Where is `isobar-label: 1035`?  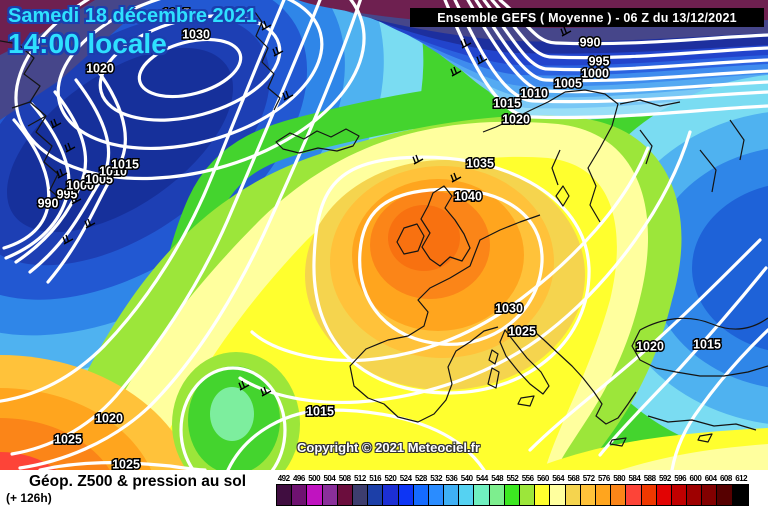 isobar-label: 1035 is located at coordinates (480, 164).